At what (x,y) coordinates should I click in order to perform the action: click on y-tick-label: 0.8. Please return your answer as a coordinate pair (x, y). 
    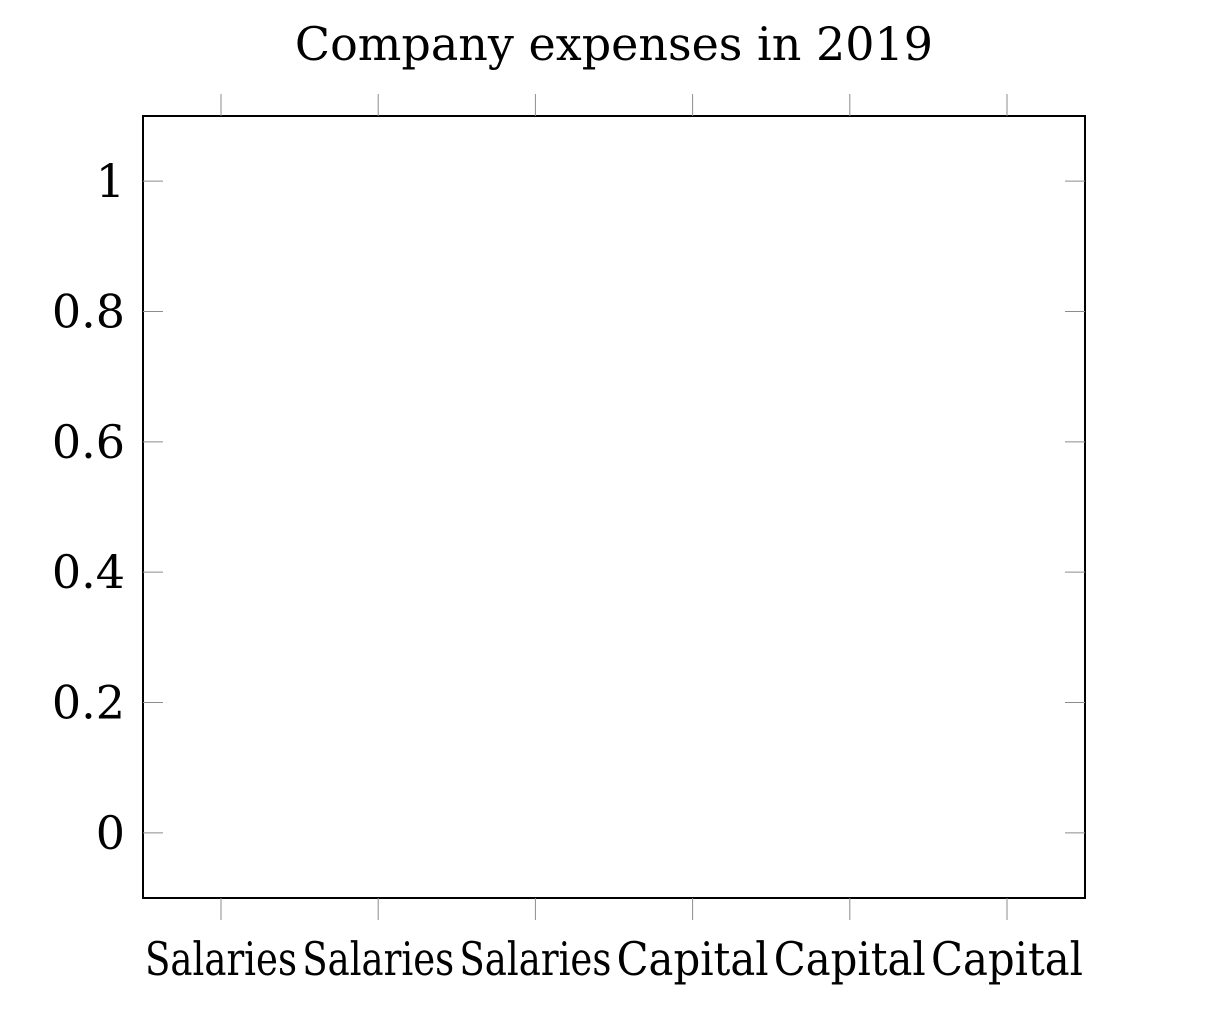
    Looking at the image, I should click on (88, 312).